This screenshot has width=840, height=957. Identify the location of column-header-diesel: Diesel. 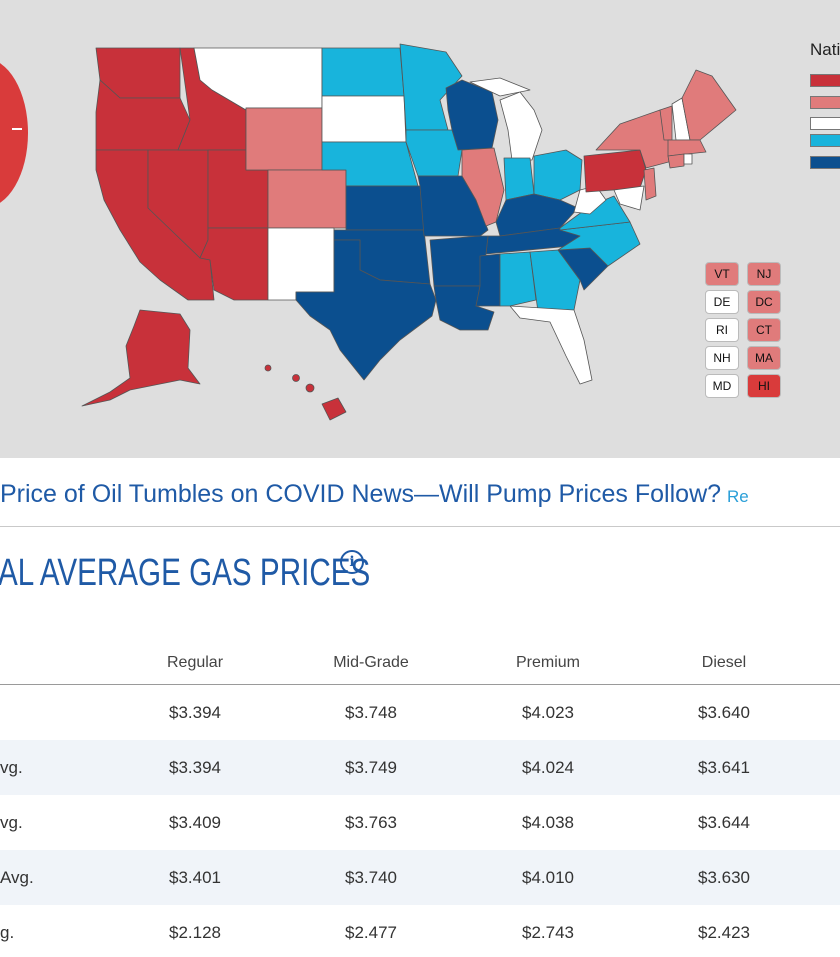
(724, 662).